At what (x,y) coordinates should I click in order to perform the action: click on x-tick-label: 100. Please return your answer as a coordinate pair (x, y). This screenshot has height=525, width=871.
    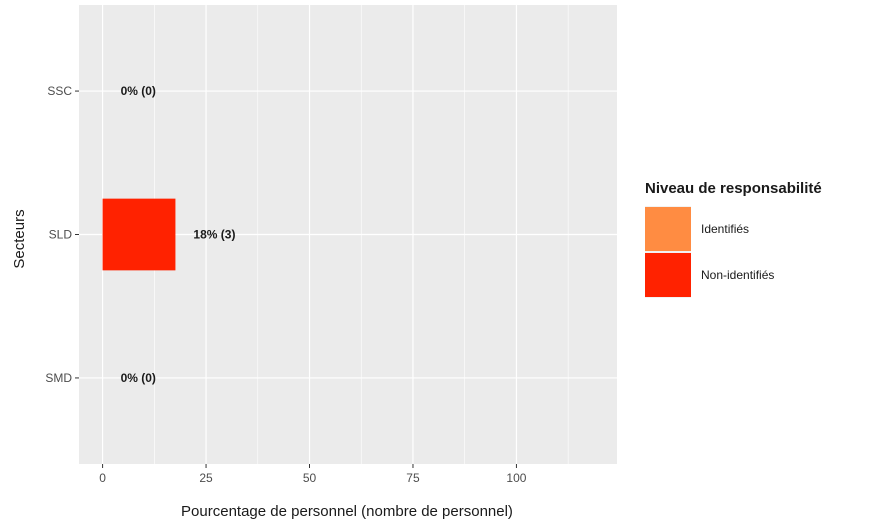
    Looking at the image, I should click on (516, 478).